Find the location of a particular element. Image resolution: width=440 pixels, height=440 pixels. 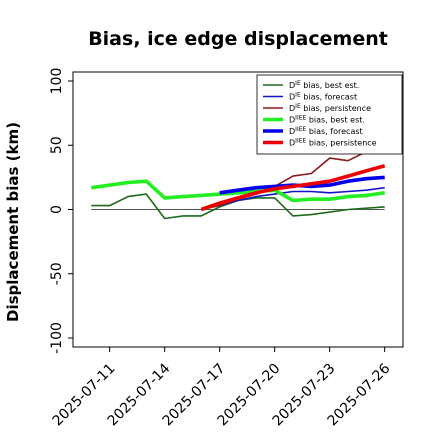

legend-label: DIE bias, persistence is located at coordinates (330, 108).